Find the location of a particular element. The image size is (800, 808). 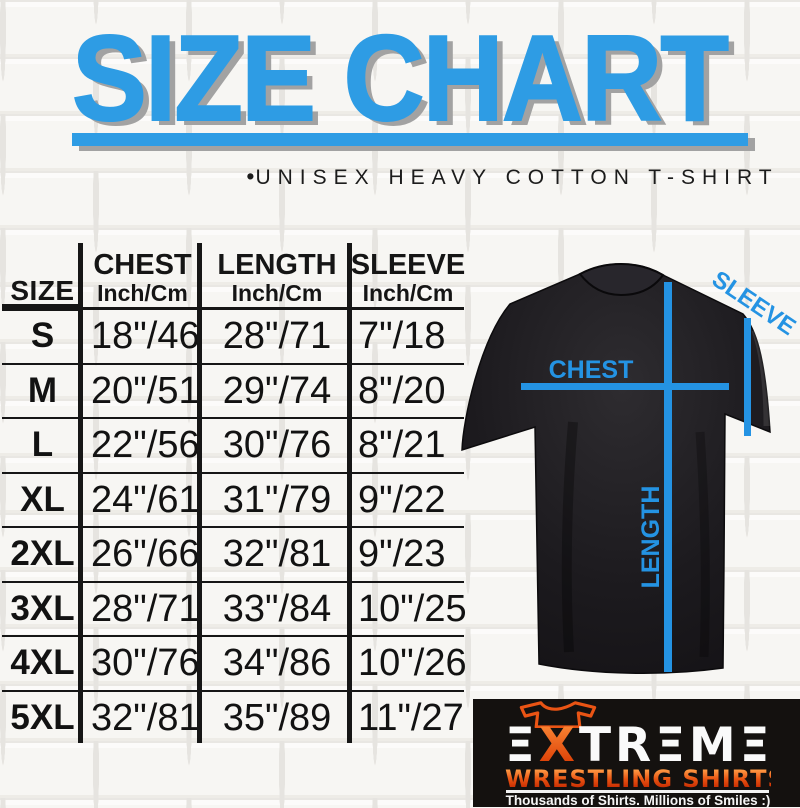

size-cell: S is located at coordinates (42, 335).